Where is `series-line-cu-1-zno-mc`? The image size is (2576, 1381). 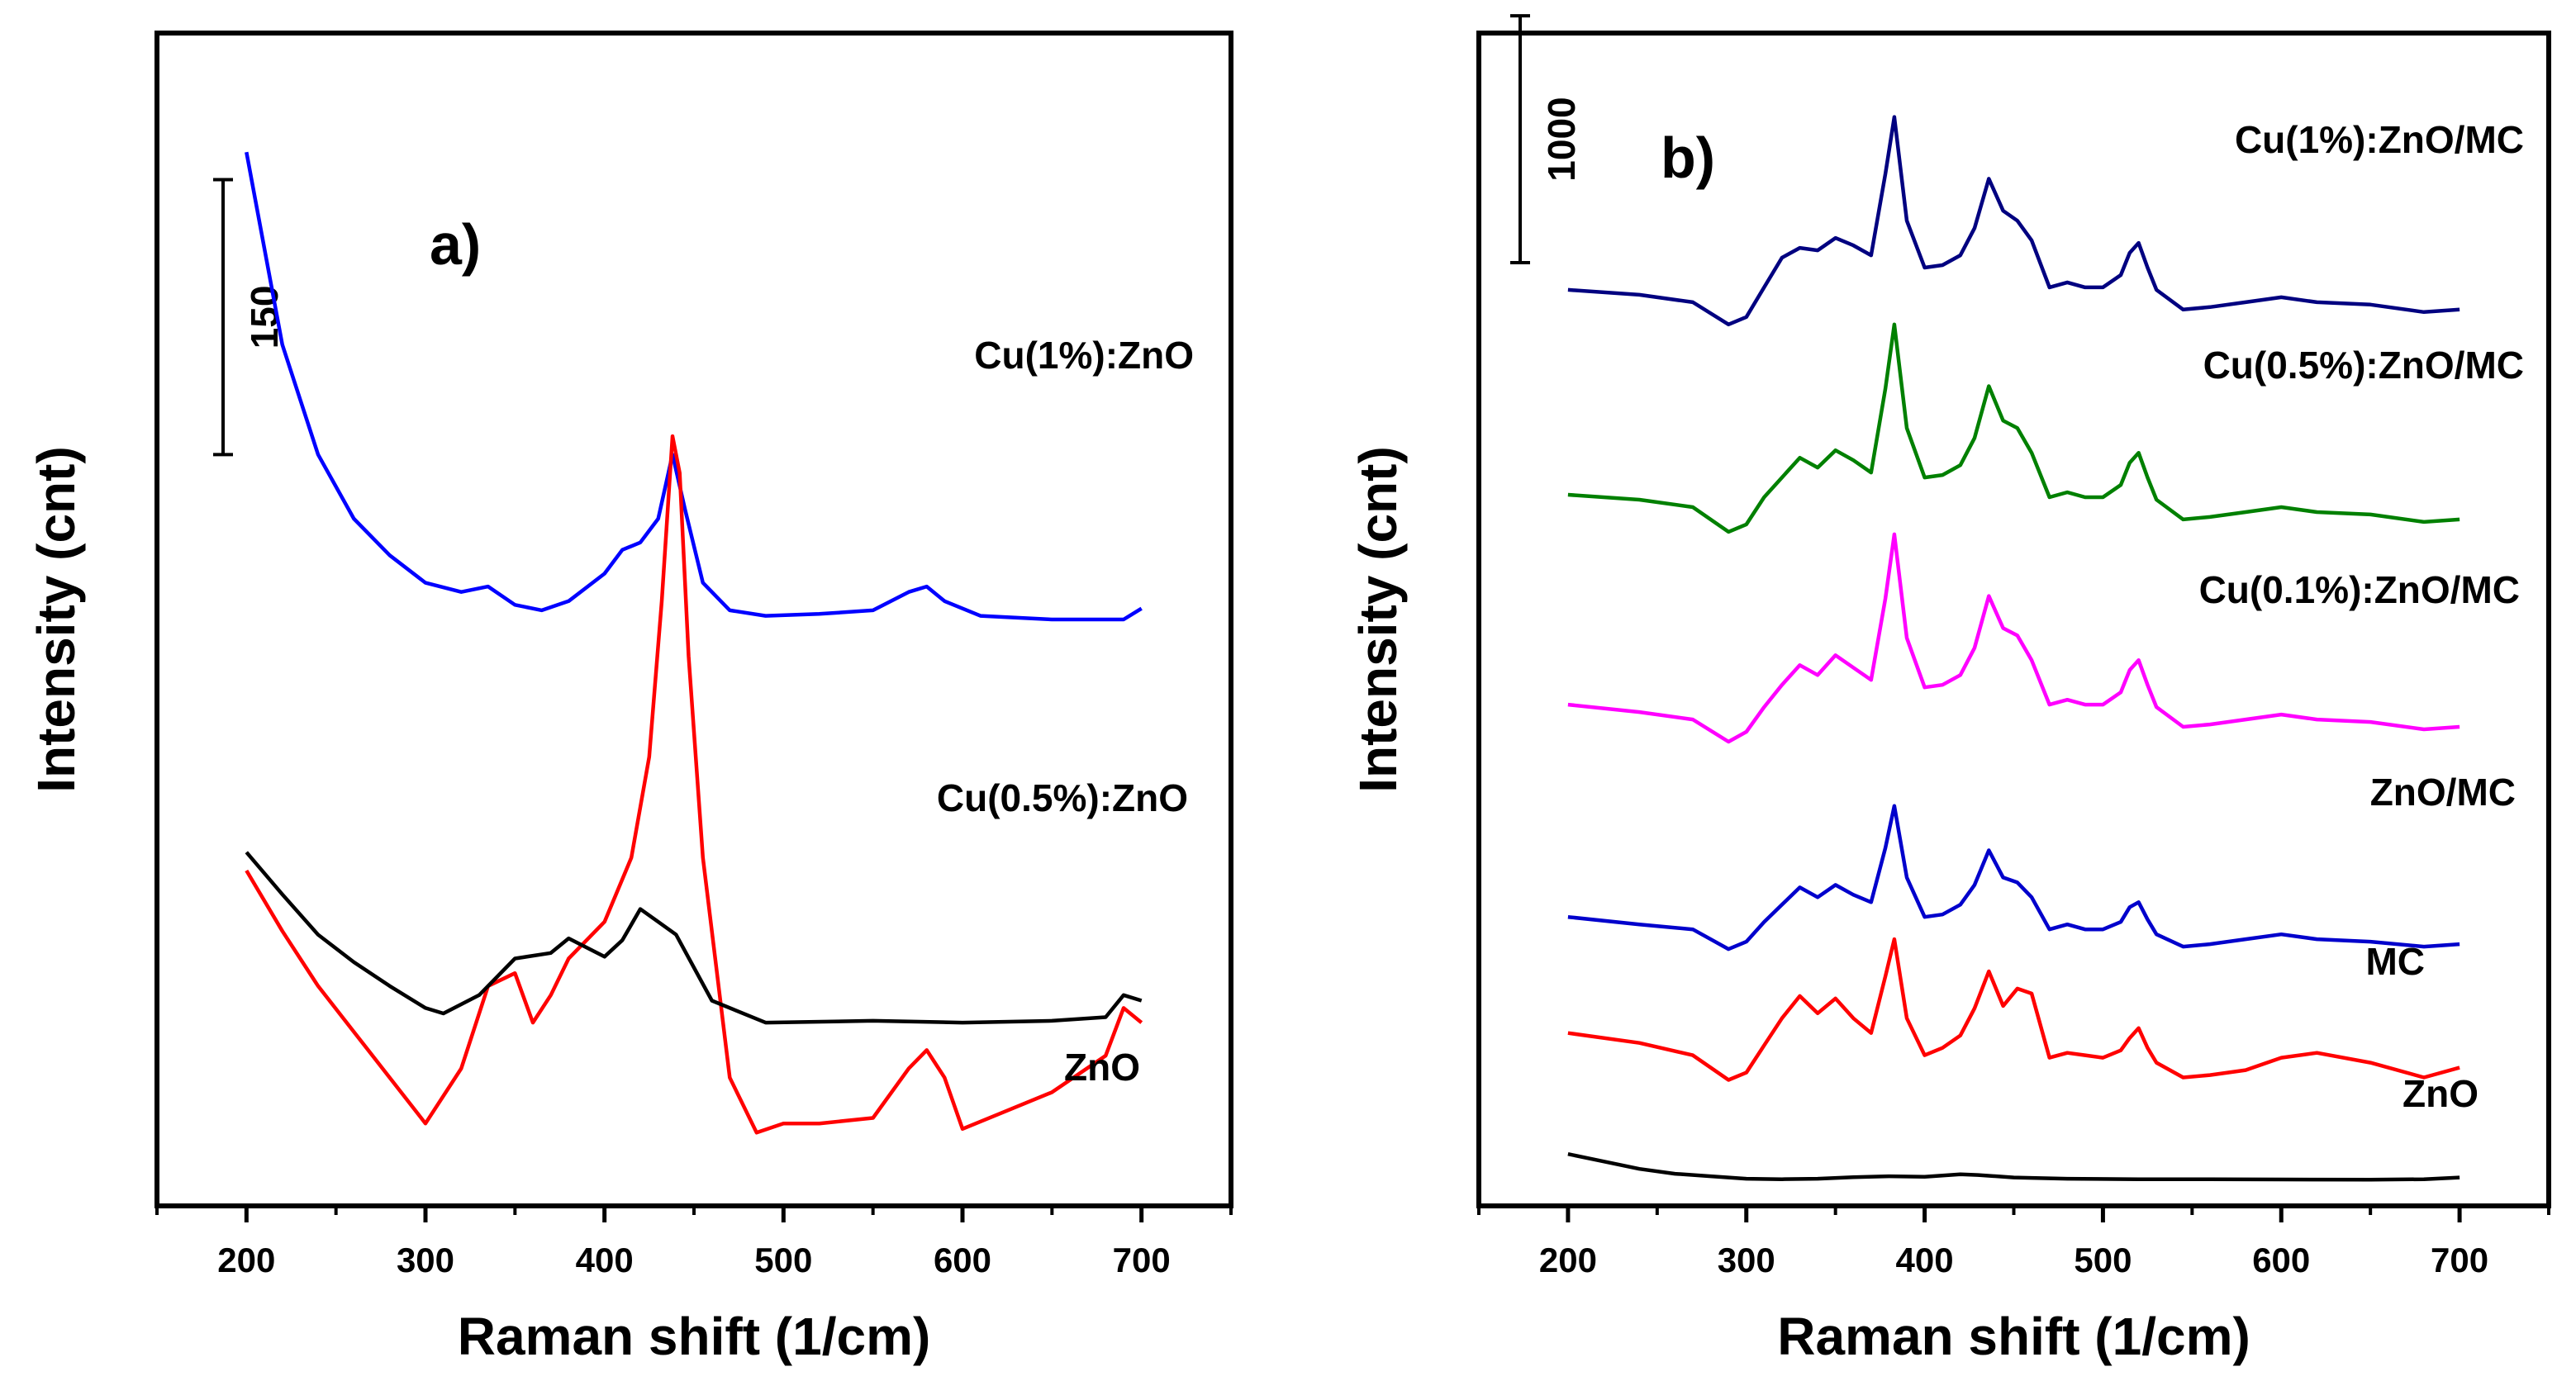 series-line-cu-1-zno-mc is located at coordinates (2014, 221).